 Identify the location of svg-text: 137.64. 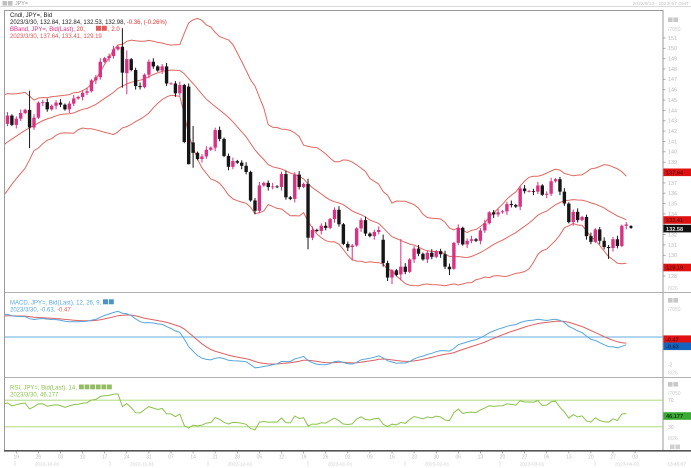
(675, 174).